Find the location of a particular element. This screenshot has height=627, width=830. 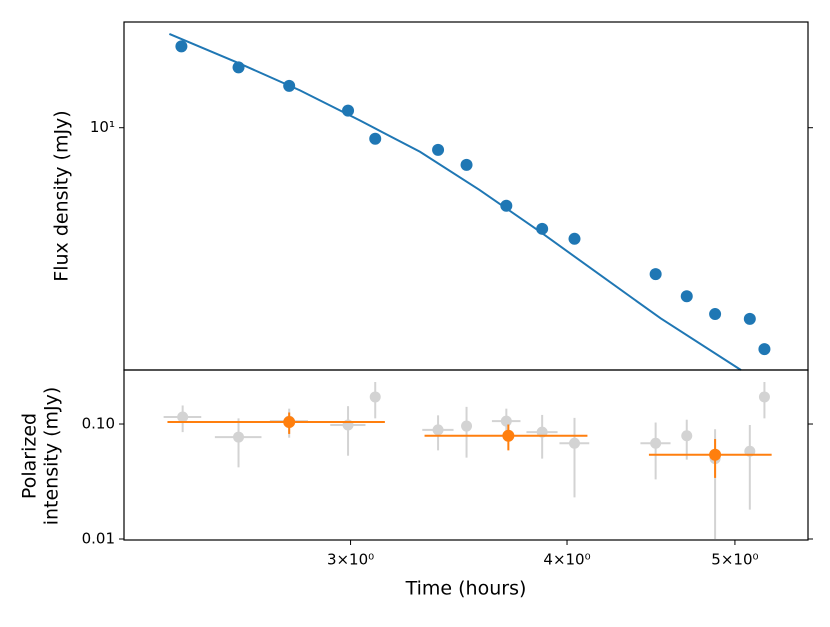

x-tick-label: 4×10⁰ is located at coordinates (566, 560).